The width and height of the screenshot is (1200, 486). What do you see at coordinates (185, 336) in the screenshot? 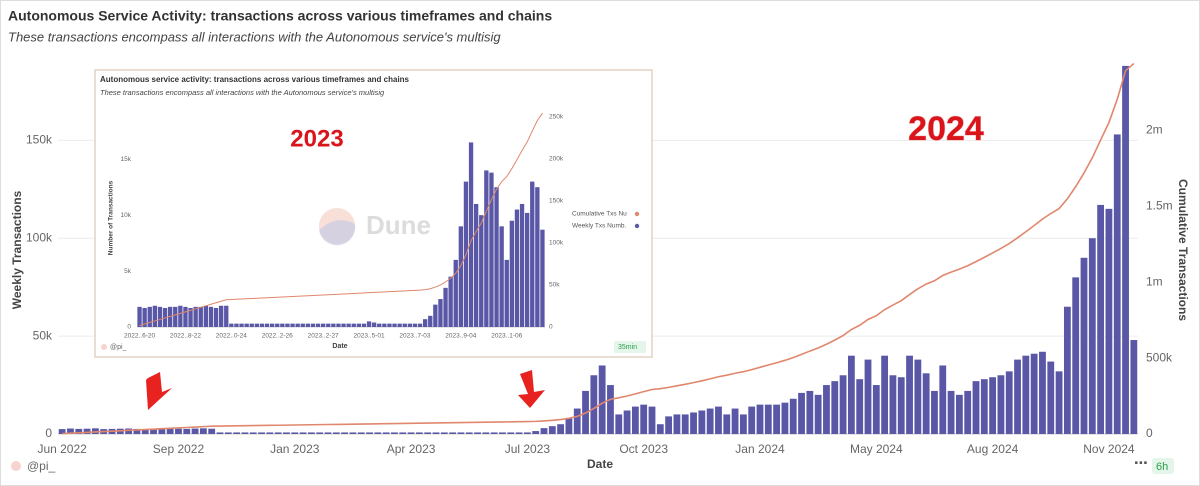
I see `x-tick-label: 2022..8-22` at bounding box center [185, 336].